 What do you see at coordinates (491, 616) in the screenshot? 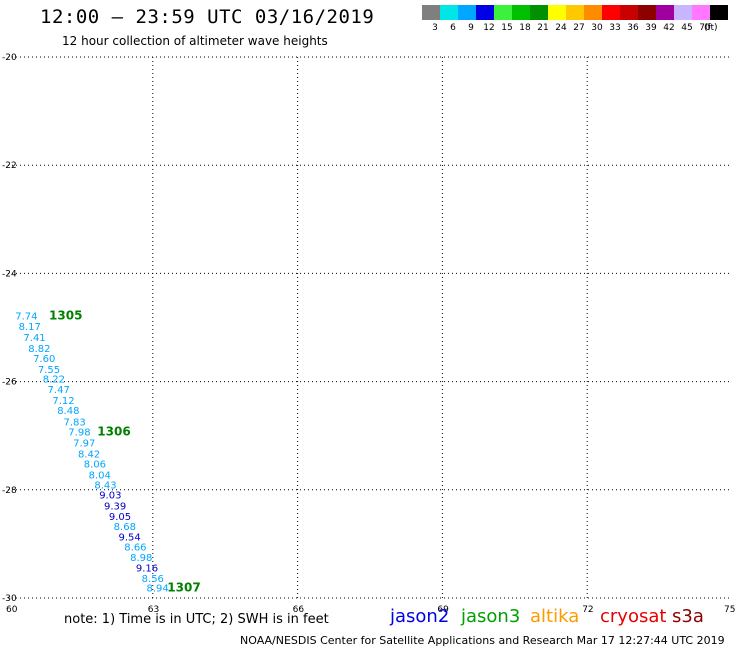
I see `satellite-label: jason3` at bounding box center [491, 616].